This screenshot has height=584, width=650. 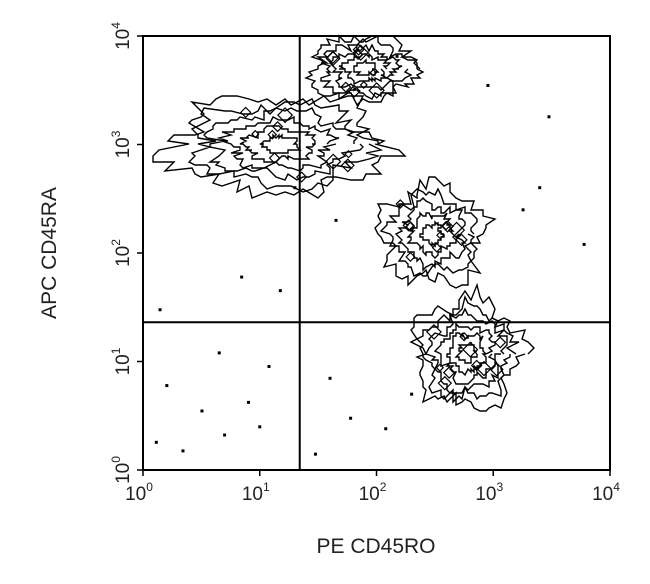 I want to click on x-axis-label: PE CD45RO, so click(x=375, y=546).